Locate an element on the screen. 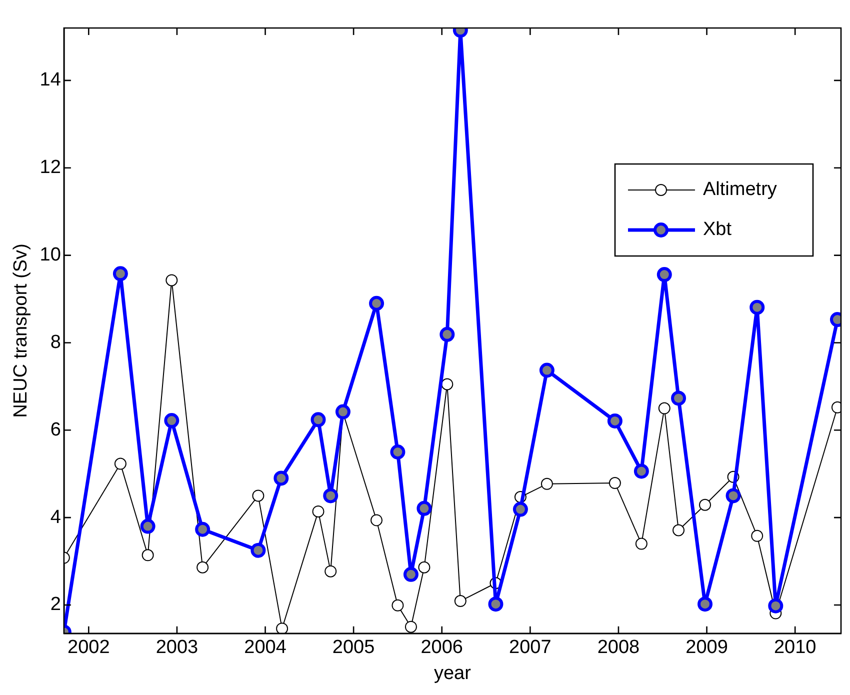 This screenshot has width=850, height=695. y-tick-label: 10 is located at coordinates (50, 255).